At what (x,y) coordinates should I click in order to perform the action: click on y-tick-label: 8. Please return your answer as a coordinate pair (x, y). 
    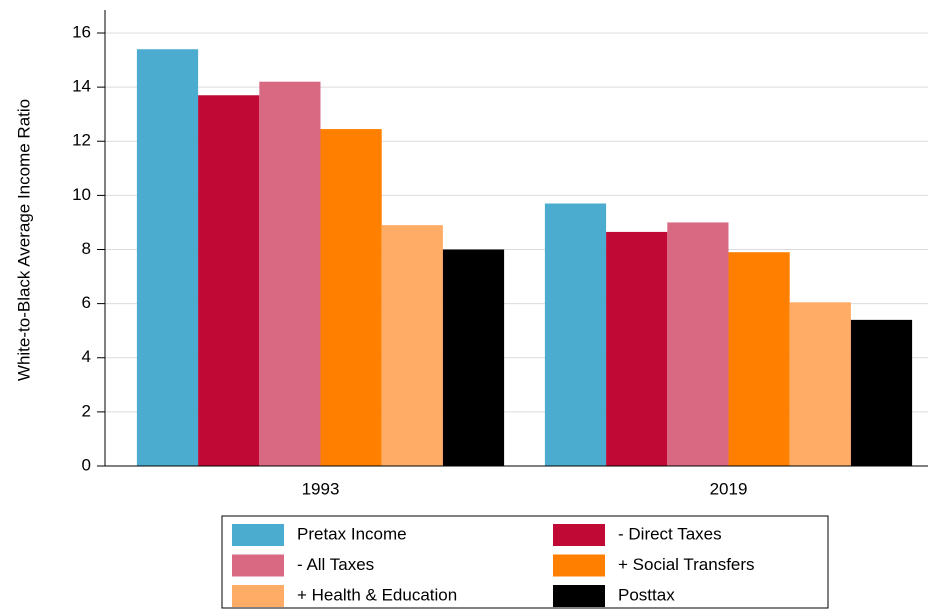
    Looking at the image, I should click on (86, 248).